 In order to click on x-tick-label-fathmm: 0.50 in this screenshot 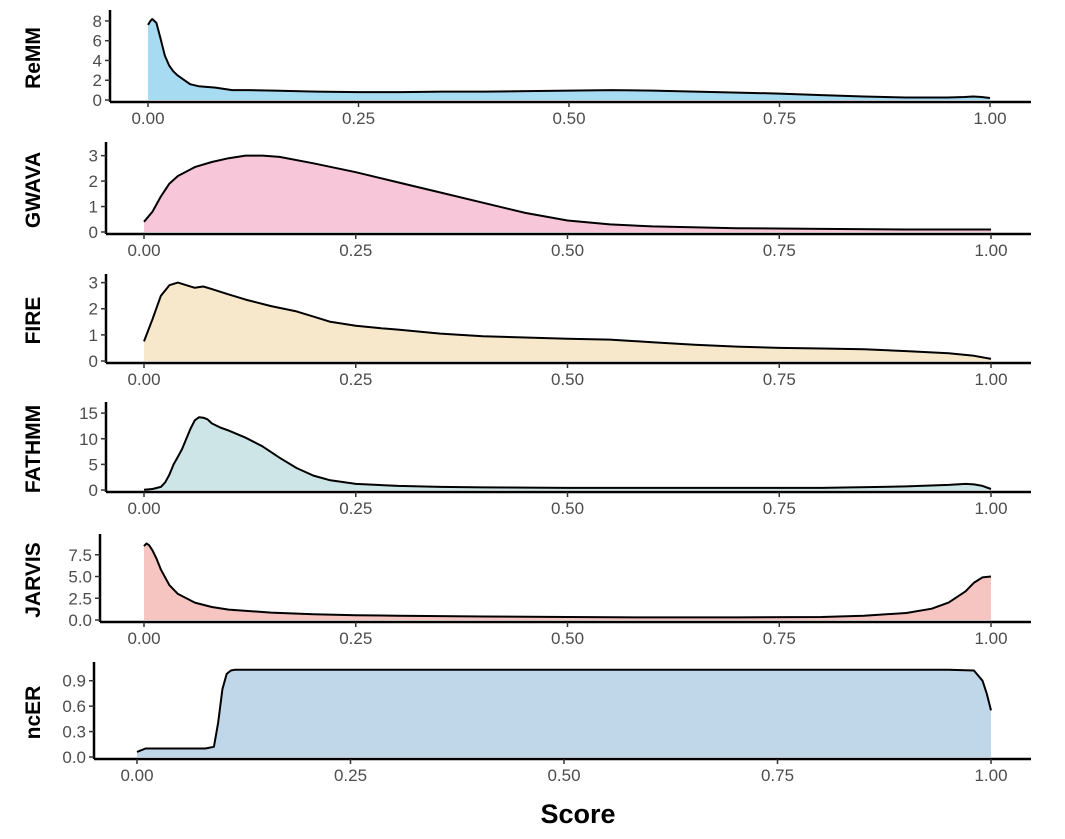, I will do `click(567, 508)`.